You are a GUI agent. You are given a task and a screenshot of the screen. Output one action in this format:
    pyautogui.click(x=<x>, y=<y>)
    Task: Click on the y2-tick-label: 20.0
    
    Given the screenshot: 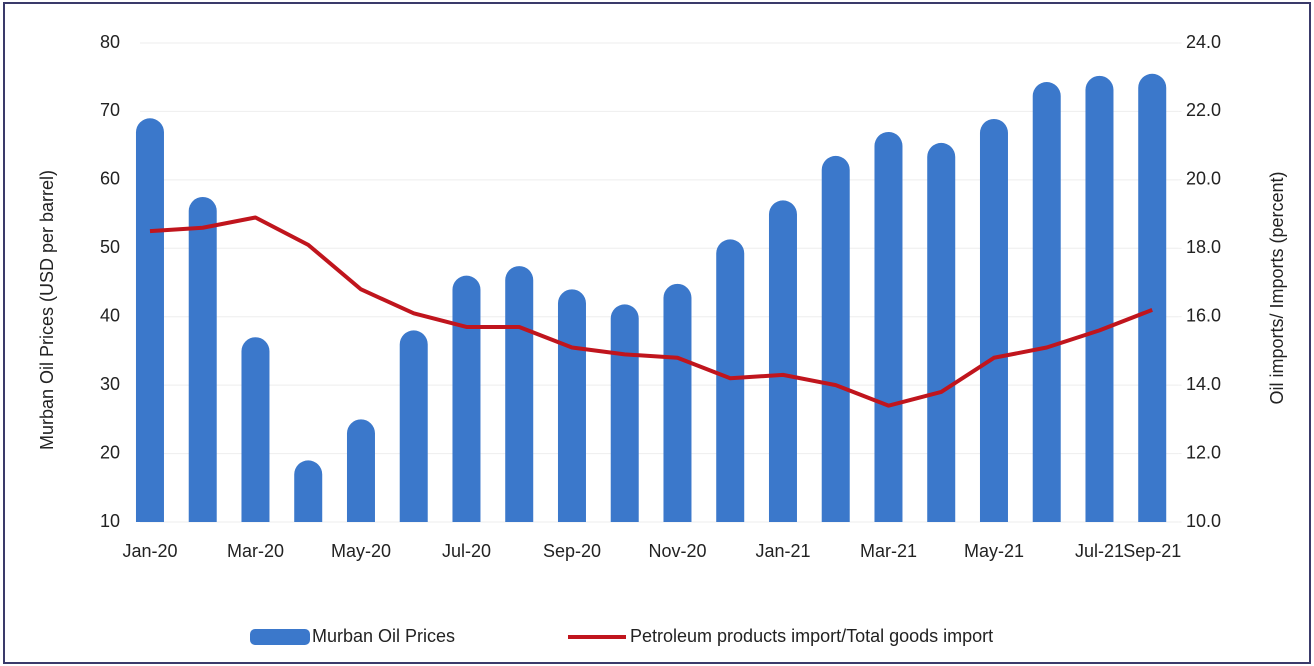 What is the action you would take?
    pyautogui.click(x=1203, y=179)
    